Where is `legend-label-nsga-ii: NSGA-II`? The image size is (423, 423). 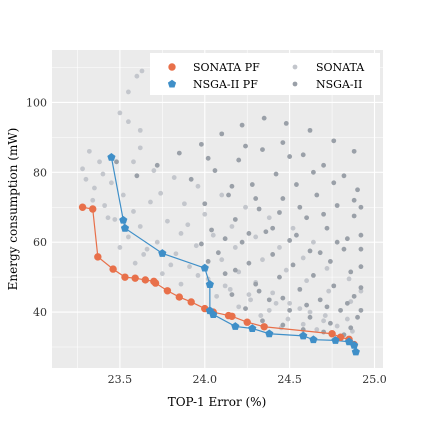 legend-label-nsga-ii: NSGA-II is located at coordinates (339, 84).